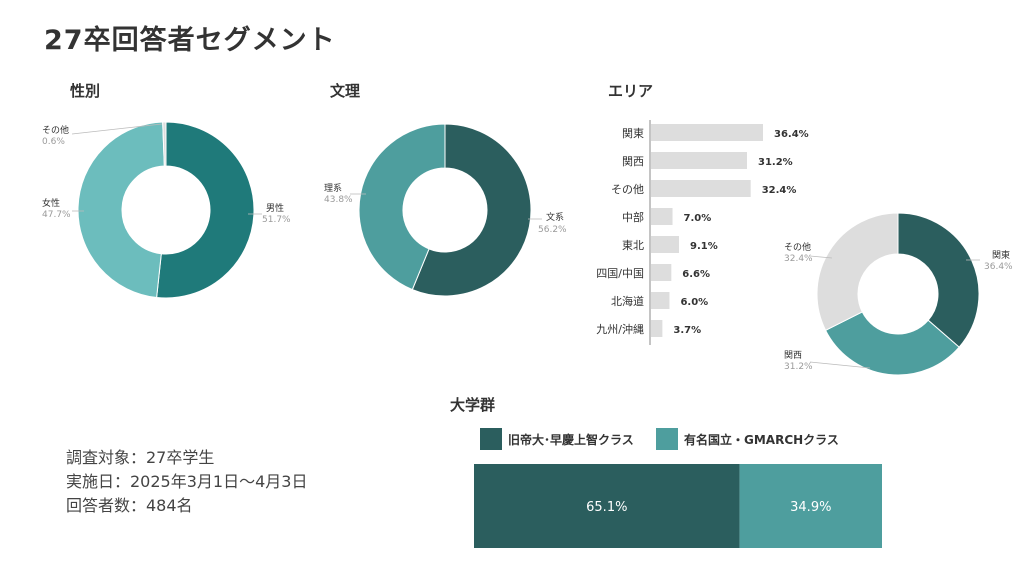 The image size is (1024, 563). I want to click on survey-info: 調査対象：27卒学生 実施日：2025年3月1日～4月3日 回答者数：484名, so click(186, 482).